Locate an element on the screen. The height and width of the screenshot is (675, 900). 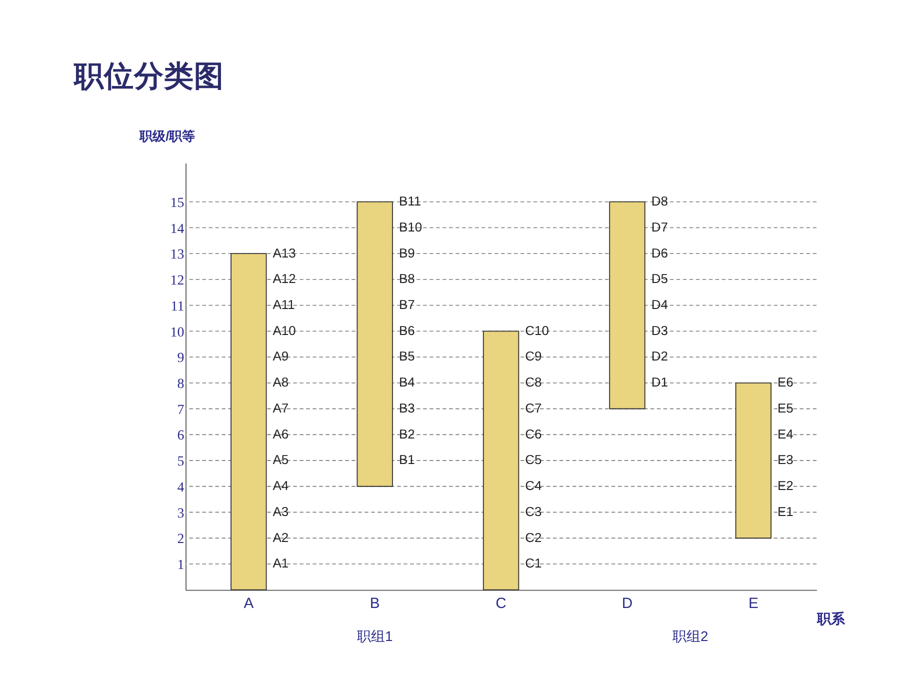
annotation: E1 is located at coordinates (786, 511).